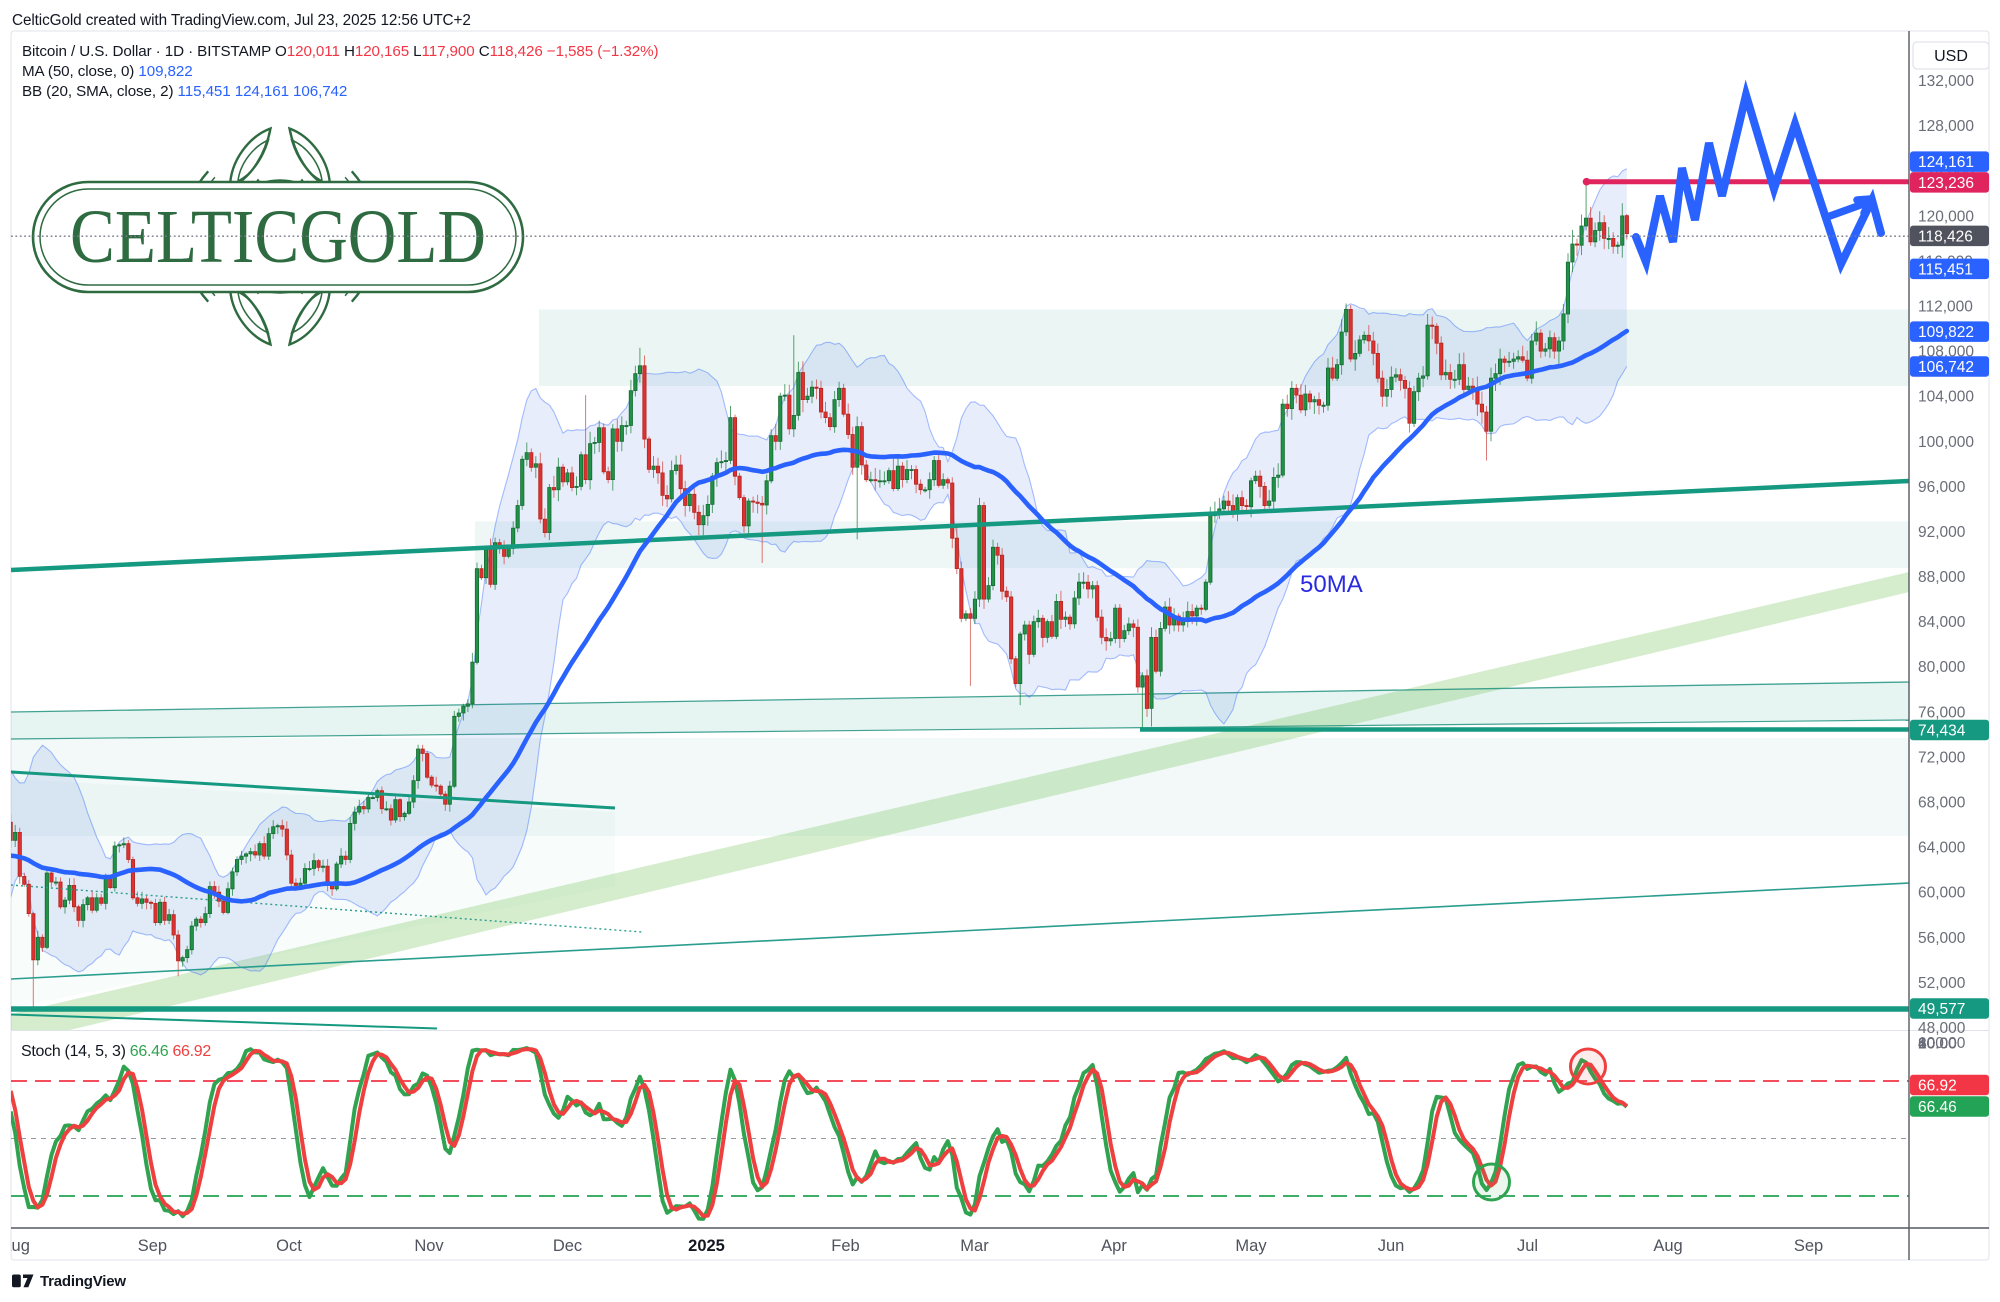 Image resolution: width=2000 pixels, height=1302 pixels. Describe the element at coordinates (1942, 848) in the screenshot. I see `svg-text: 64,000` at that location.